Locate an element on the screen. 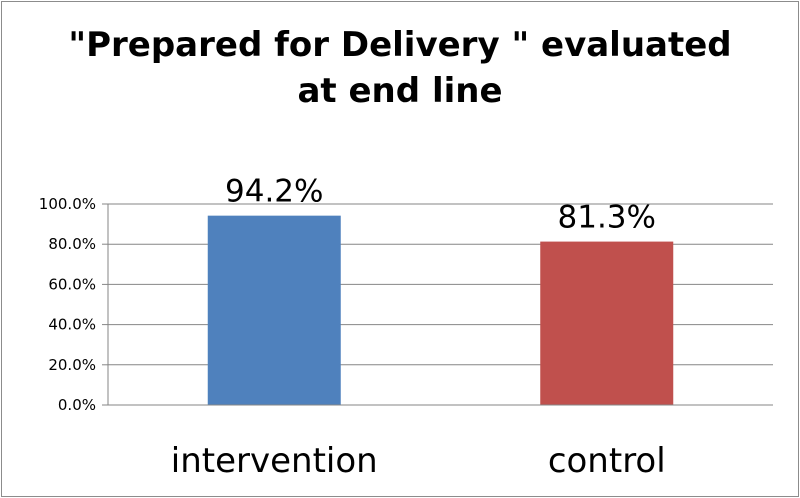 The width and height of the screenshot is (800, 498). y-tick-label: 0.0% is located at coordinates (77, 405).